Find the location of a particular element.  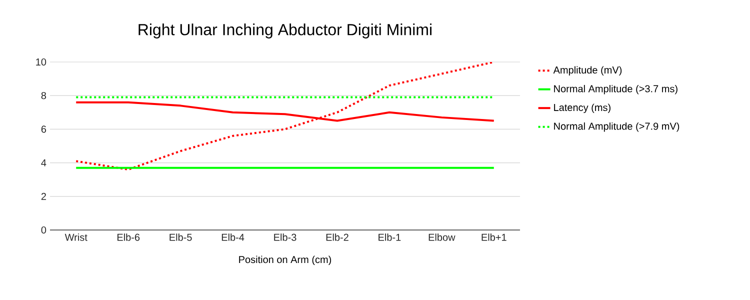

legend-label: Normal Amplitude (>3.7 ms) is located at coordinates (616, 89).